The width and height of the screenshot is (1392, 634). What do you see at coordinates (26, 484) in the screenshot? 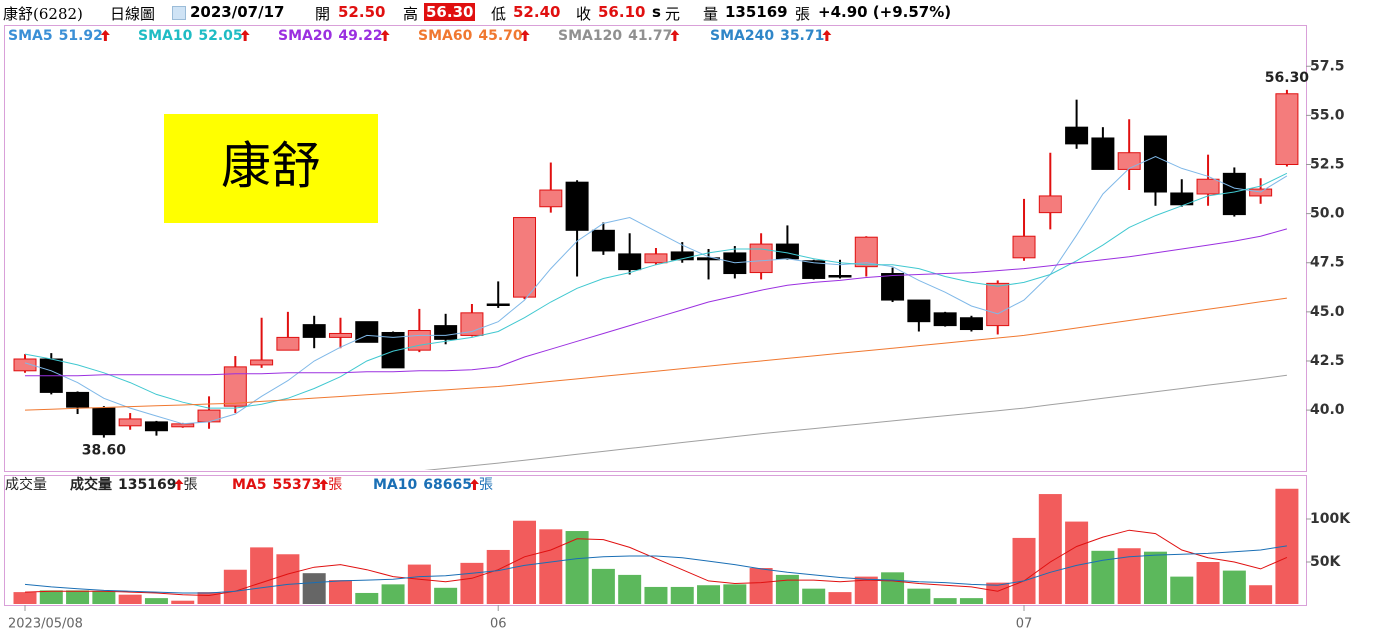
I see `volume-title: 成交量` at bounding box center [26, 484].